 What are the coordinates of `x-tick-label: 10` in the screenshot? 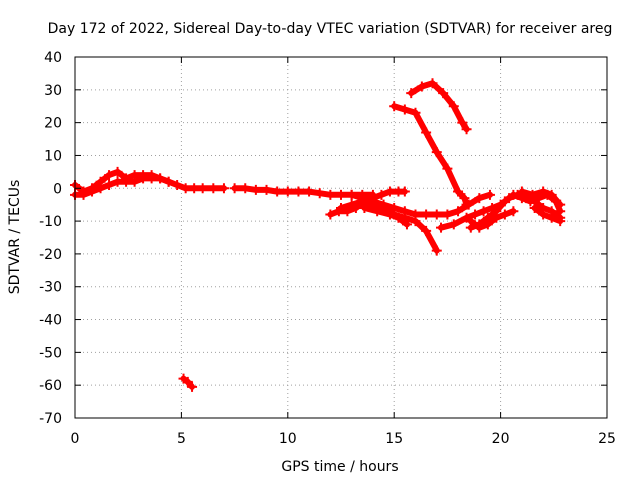 It's located at (288, 439).